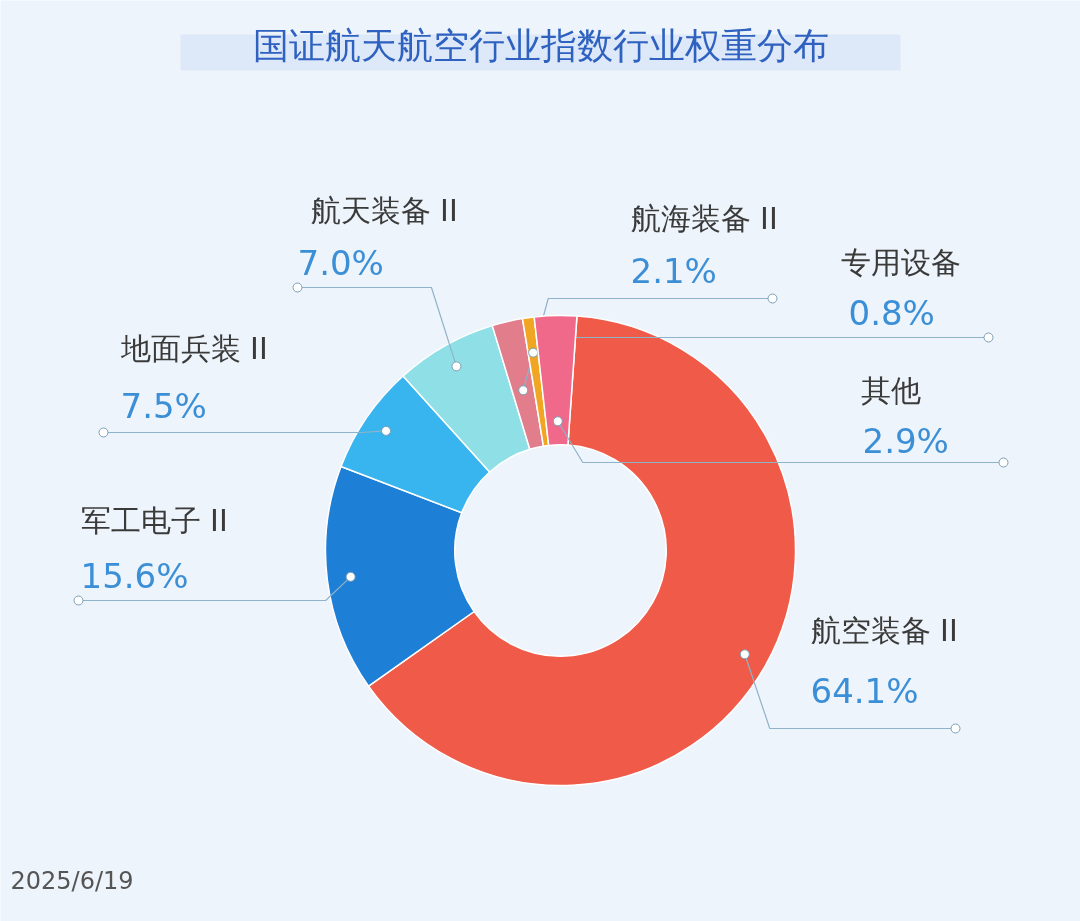  Describe the element at coordinates (72, 880) in the screenshot. I see `text: 2025/6/19` at that location.